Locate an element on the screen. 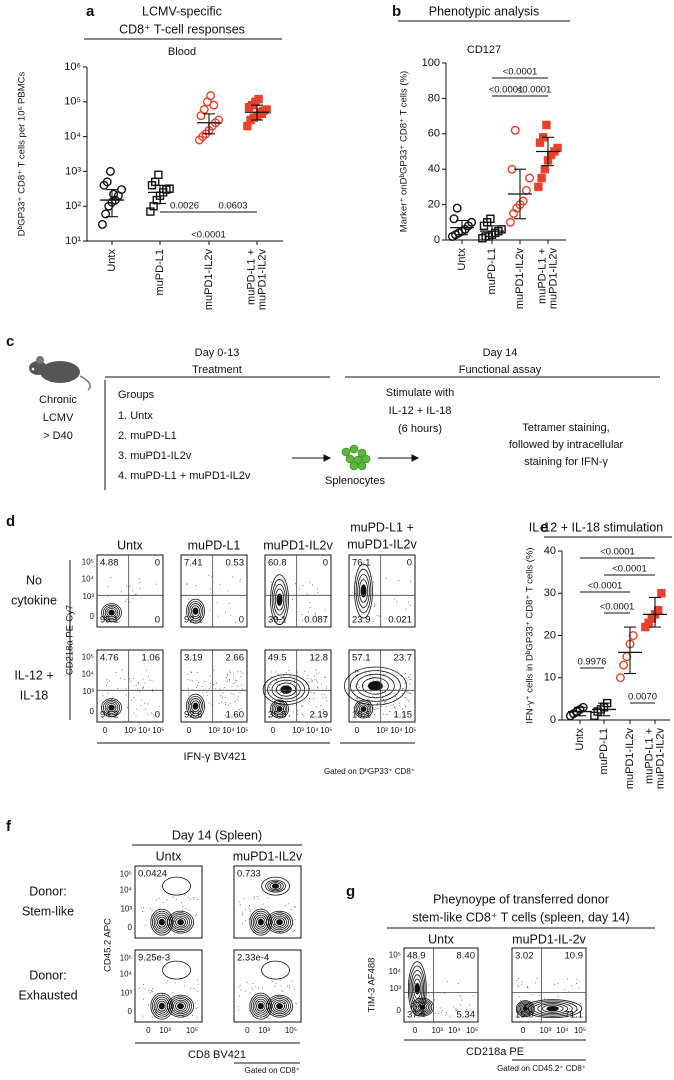 Image resolution: width=674 pixels, height=1080 pixels. panel-title: Pheynoype of transferred donor is located at coordinates (521, 899).